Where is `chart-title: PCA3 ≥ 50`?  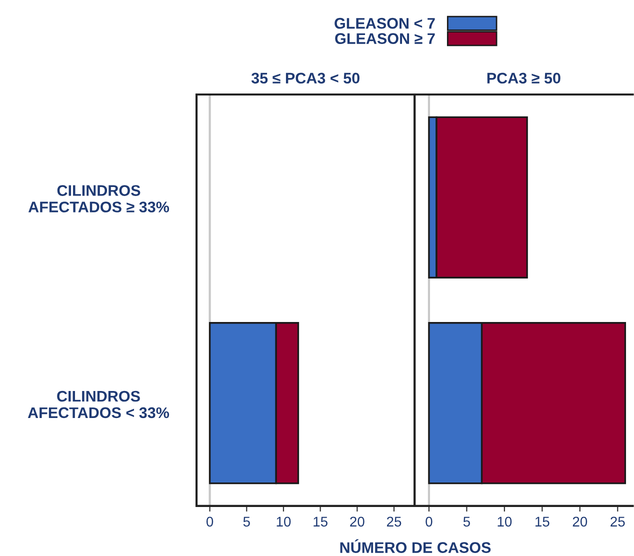 chart-title: PCA3 ≥ 50 is located at coordinates (523, 78).